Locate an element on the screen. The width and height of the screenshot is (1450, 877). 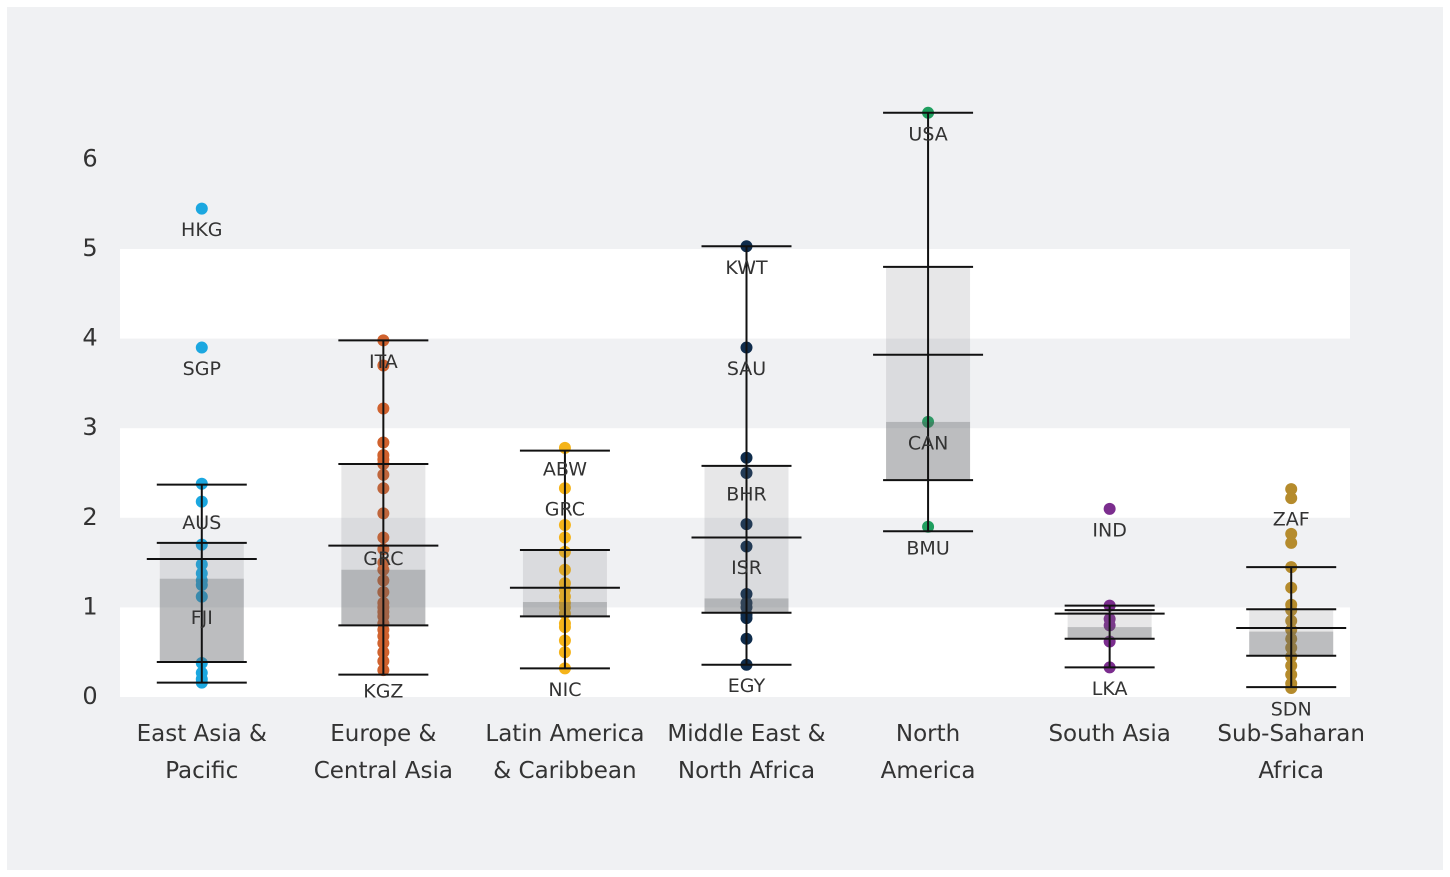
point-label: AUS is located at coordinates (201, 523).